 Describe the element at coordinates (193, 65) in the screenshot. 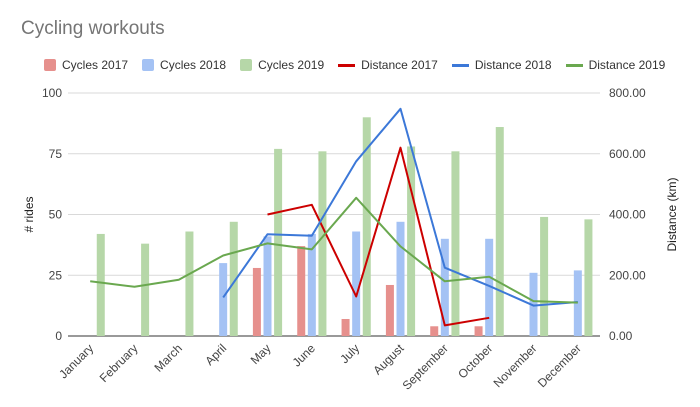

I see `legend-label: Cycles 2018` at that location.